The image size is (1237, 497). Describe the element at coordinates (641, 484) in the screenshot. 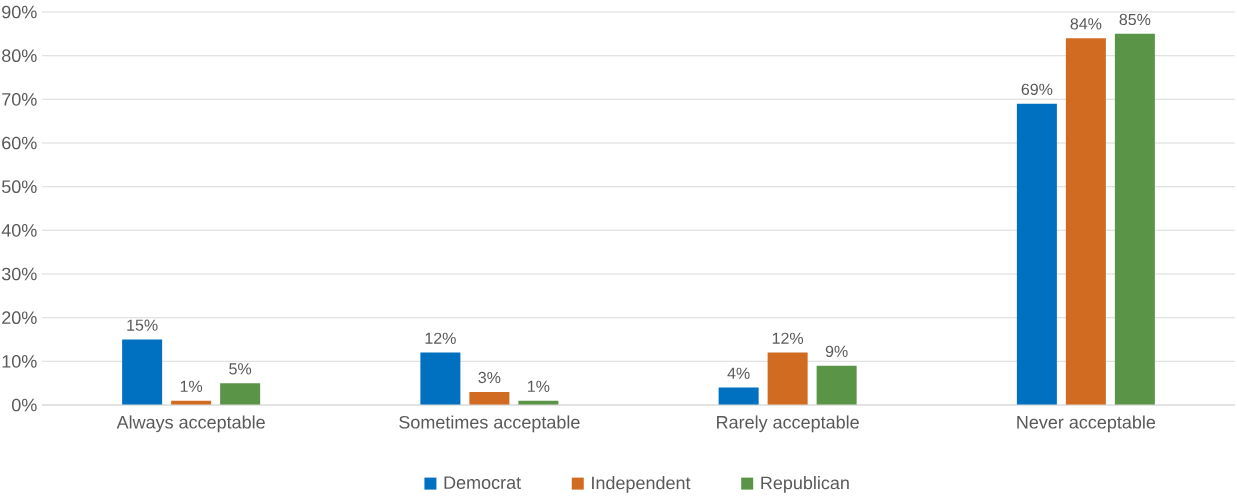

I see `legend-label: Independent` at that location.